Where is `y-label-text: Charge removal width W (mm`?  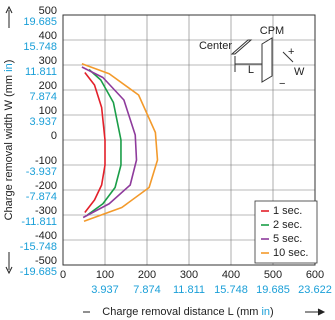 y-label-text: Charge removal width W (mm is located at coordinates (9, 146).